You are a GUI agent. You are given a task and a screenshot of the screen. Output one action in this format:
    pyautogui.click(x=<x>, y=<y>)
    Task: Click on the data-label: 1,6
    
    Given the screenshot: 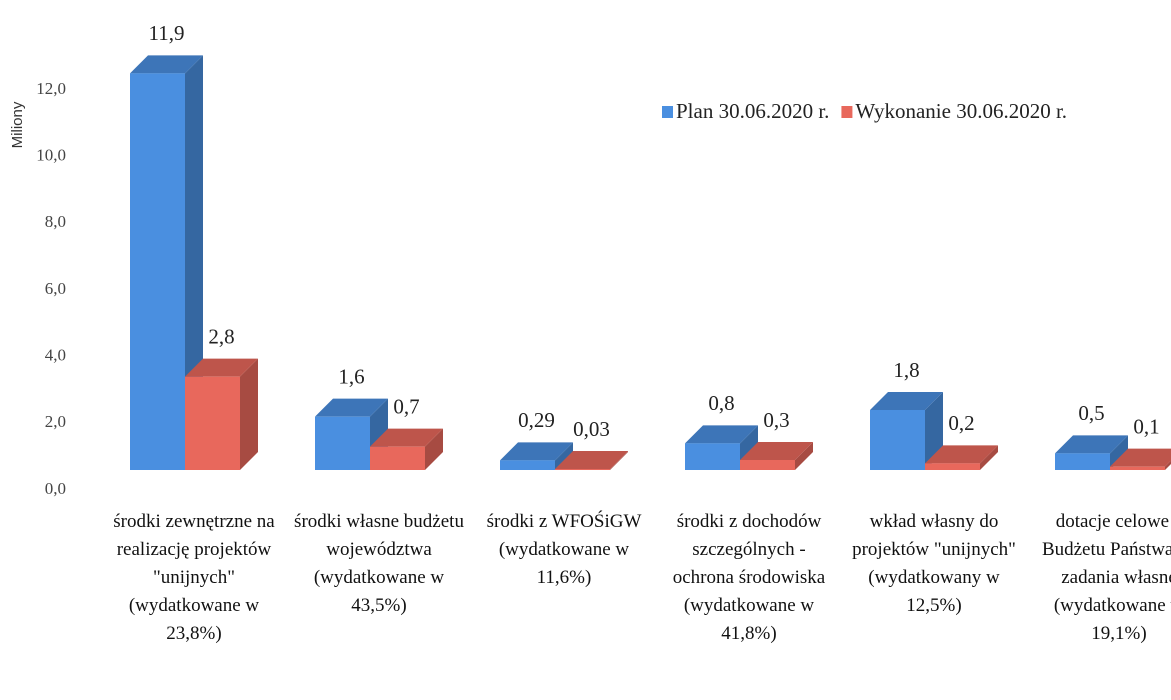 What is the action you would take?
    pyautogui.click(x=351, y=376)
    